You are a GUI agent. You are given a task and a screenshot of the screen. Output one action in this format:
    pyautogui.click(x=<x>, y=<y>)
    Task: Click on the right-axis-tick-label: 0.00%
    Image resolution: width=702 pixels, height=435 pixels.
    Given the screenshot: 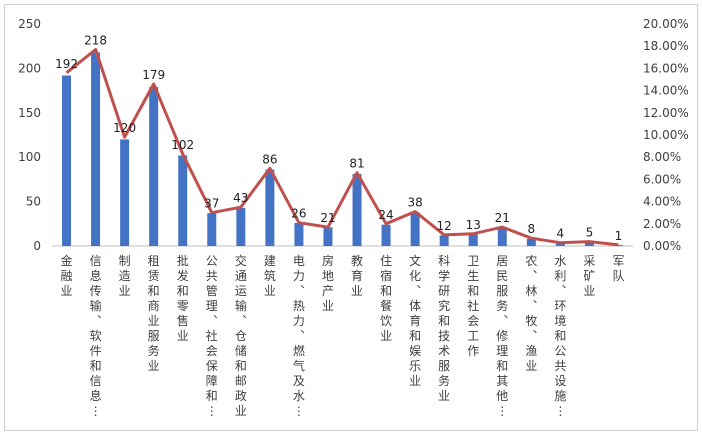 What is the action you would take?
    pyautogui.click(x=662, y=246)
    